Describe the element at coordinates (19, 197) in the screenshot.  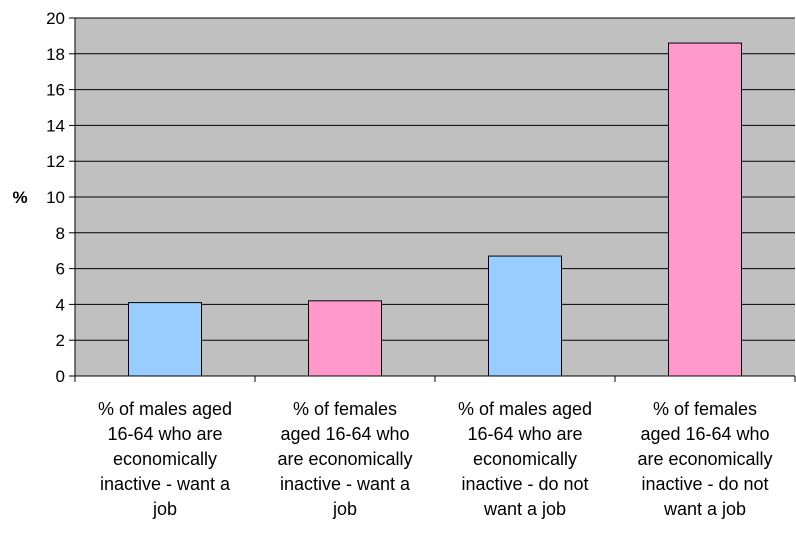
I see `y-axis-label: %` at that location.